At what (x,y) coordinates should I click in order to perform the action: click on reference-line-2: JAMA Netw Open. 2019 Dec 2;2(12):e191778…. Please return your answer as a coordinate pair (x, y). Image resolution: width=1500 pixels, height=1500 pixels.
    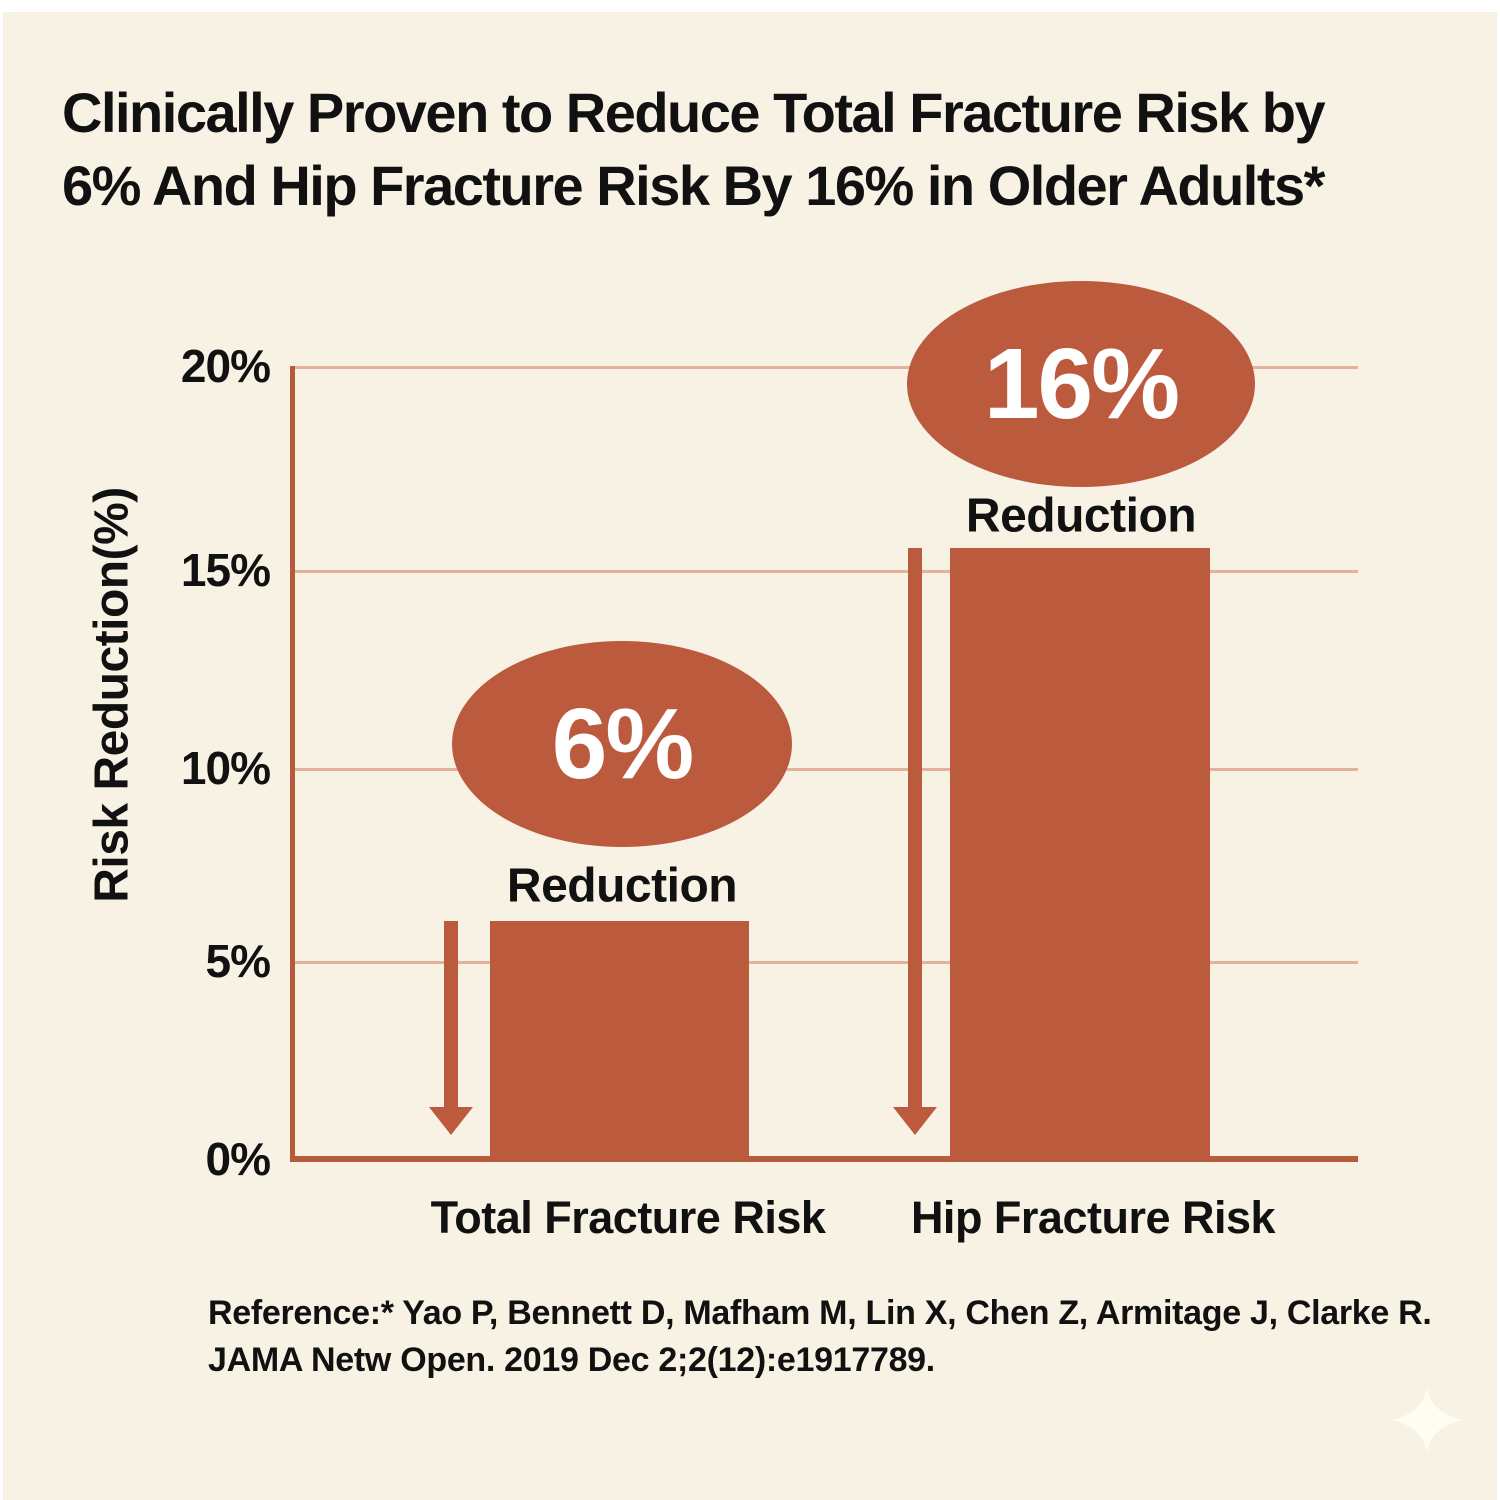
    Looking at the image, I should click on (571, 1360).